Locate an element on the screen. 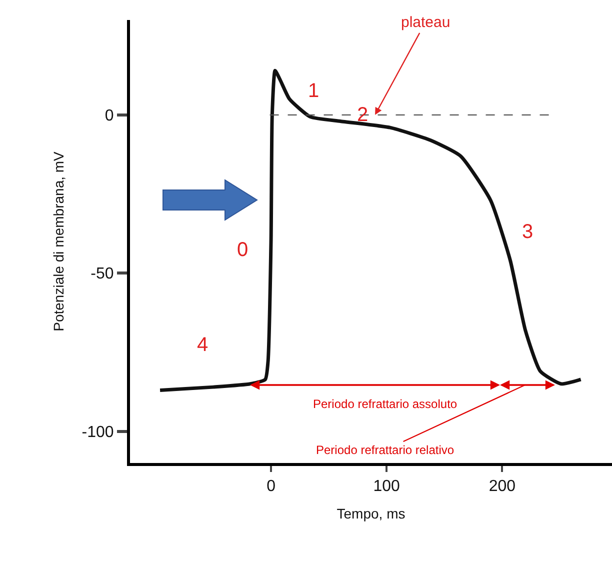 Image resolution: width=612 pixels, height=564 pixels. annotation: Periodo refrattario assoluto is located at coordinates (385, 404).